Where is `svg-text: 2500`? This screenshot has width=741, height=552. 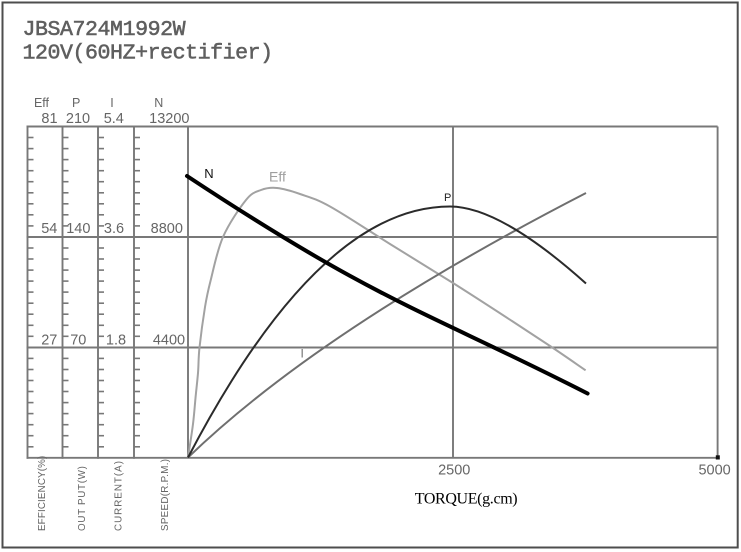
svg-text: 2500 is located at coordinates (454, 471).